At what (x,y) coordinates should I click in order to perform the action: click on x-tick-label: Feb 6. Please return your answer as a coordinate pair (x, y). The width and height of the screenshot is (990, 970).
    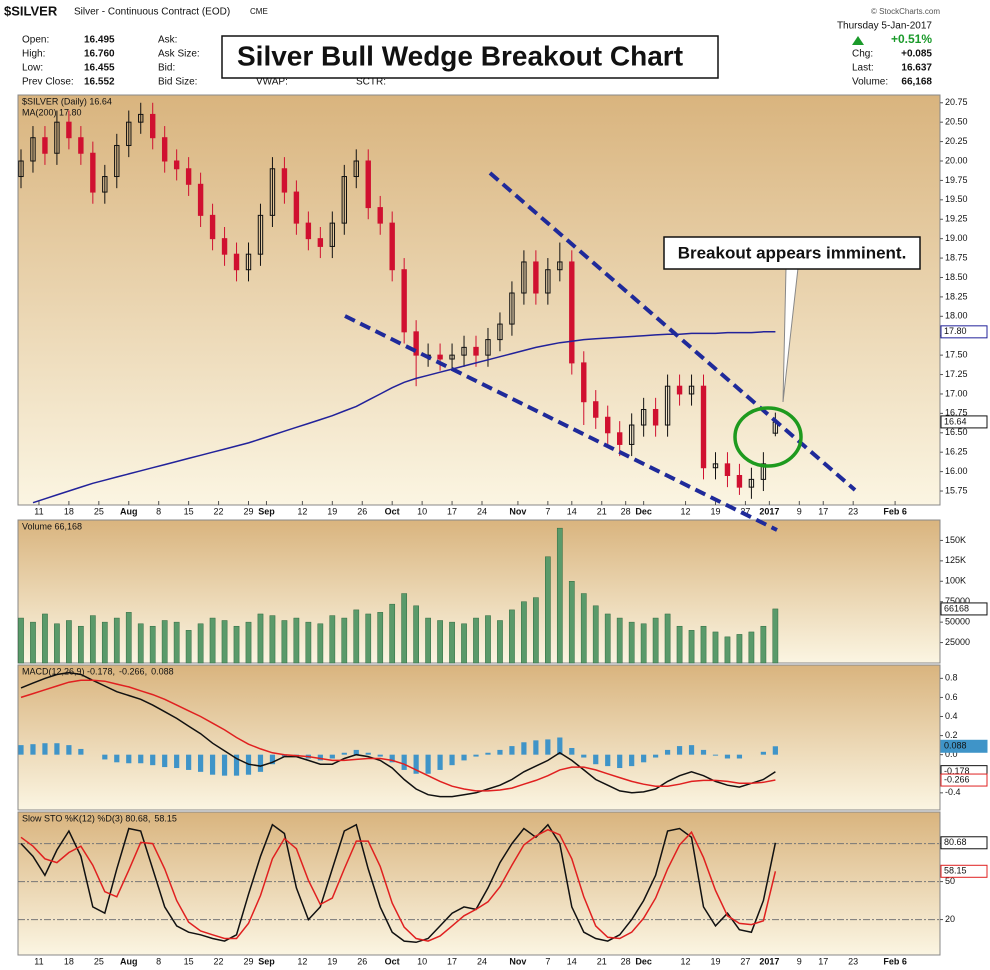
    Looking at the image, I should click on (895, 961).